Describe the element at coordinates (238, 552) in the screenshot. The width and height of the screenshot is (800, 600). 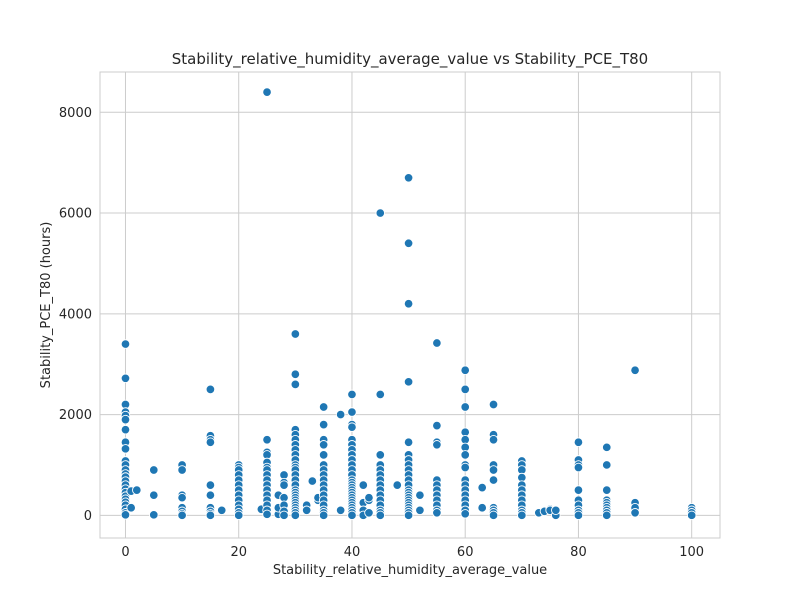
I see `x-tick-label: 20` at that location.